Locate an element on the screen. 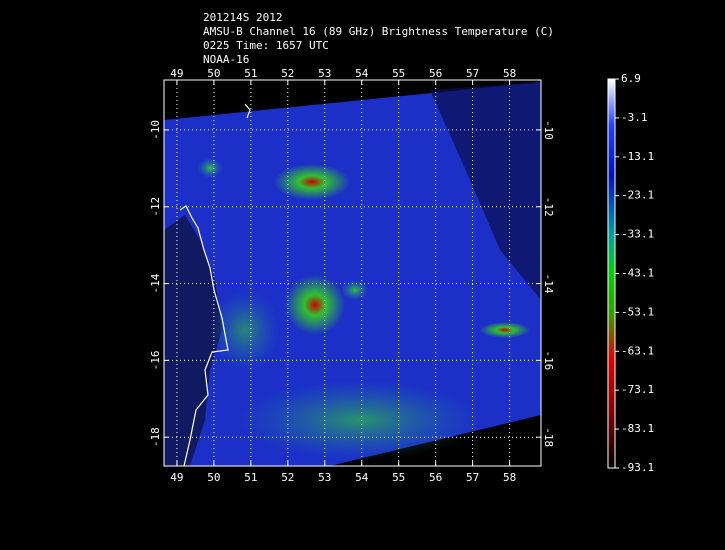  colorbar-label: -63.1 is located at coordinates (637, 350).